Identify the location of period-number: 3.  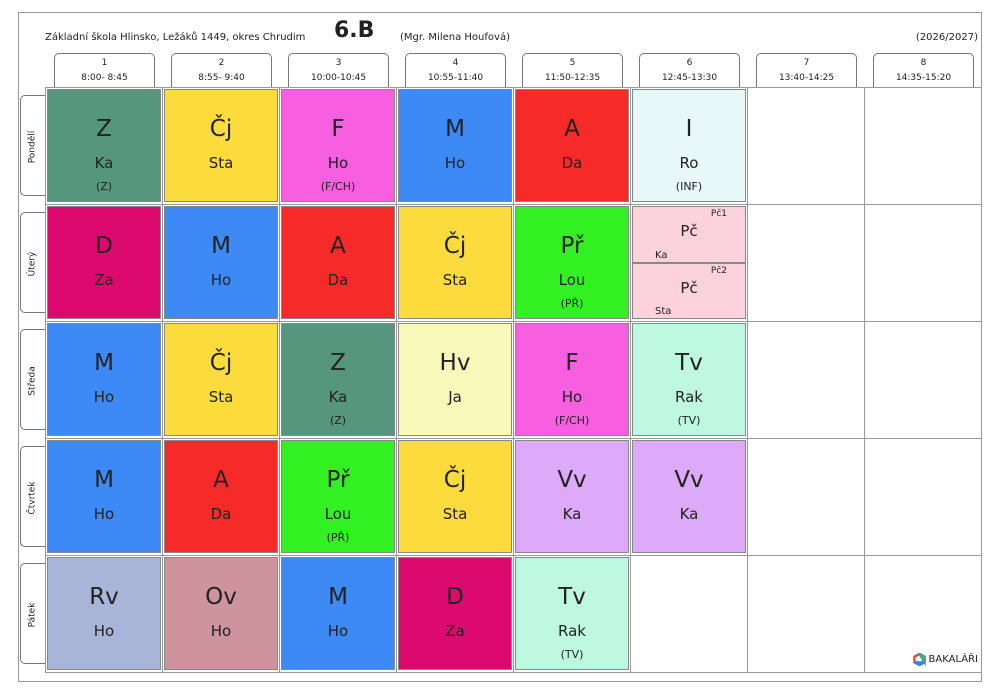
(338, 63).